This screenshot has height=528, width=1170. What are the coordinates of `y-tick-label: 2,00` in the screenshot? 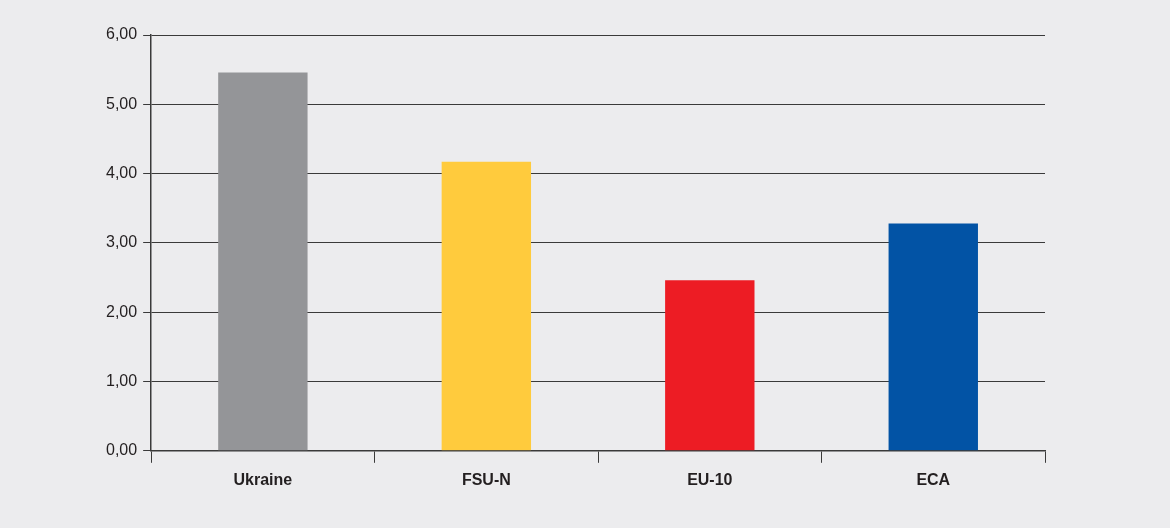 It's located at (122, 311).